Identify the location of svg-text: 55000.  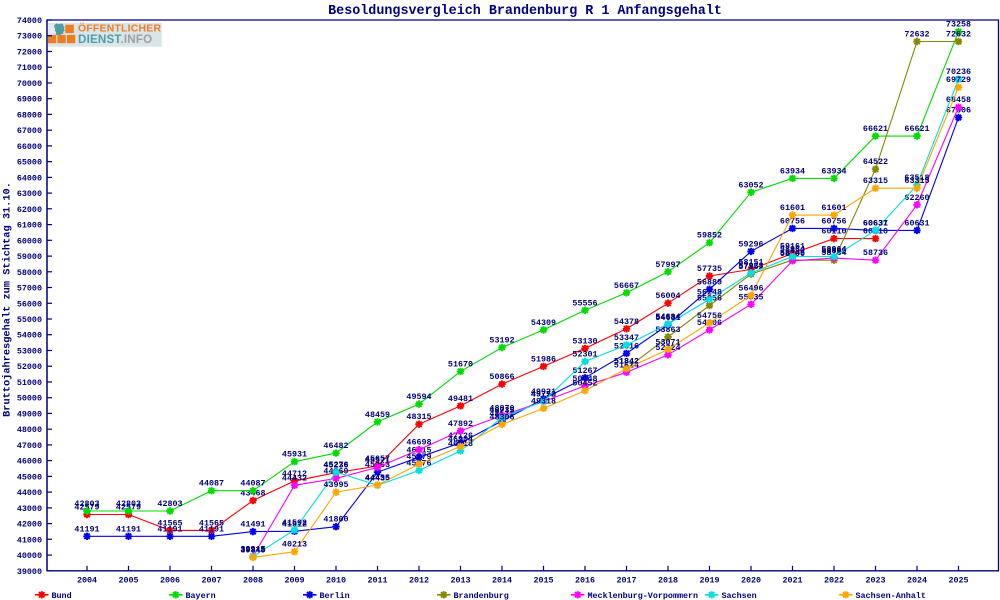
(29, 320).